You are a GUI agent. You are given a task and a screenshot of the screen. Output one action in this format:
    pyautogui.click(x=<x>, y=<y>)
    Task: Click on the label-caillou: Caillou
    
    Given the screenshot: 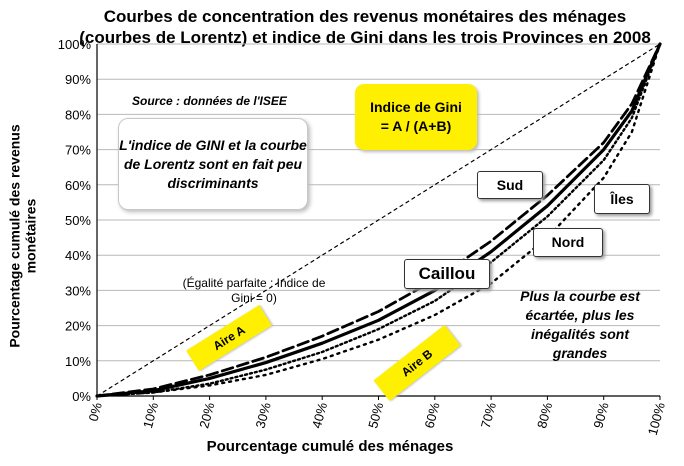 What is the action you would take?
    pyautogui.click(x=447, y=274)
    